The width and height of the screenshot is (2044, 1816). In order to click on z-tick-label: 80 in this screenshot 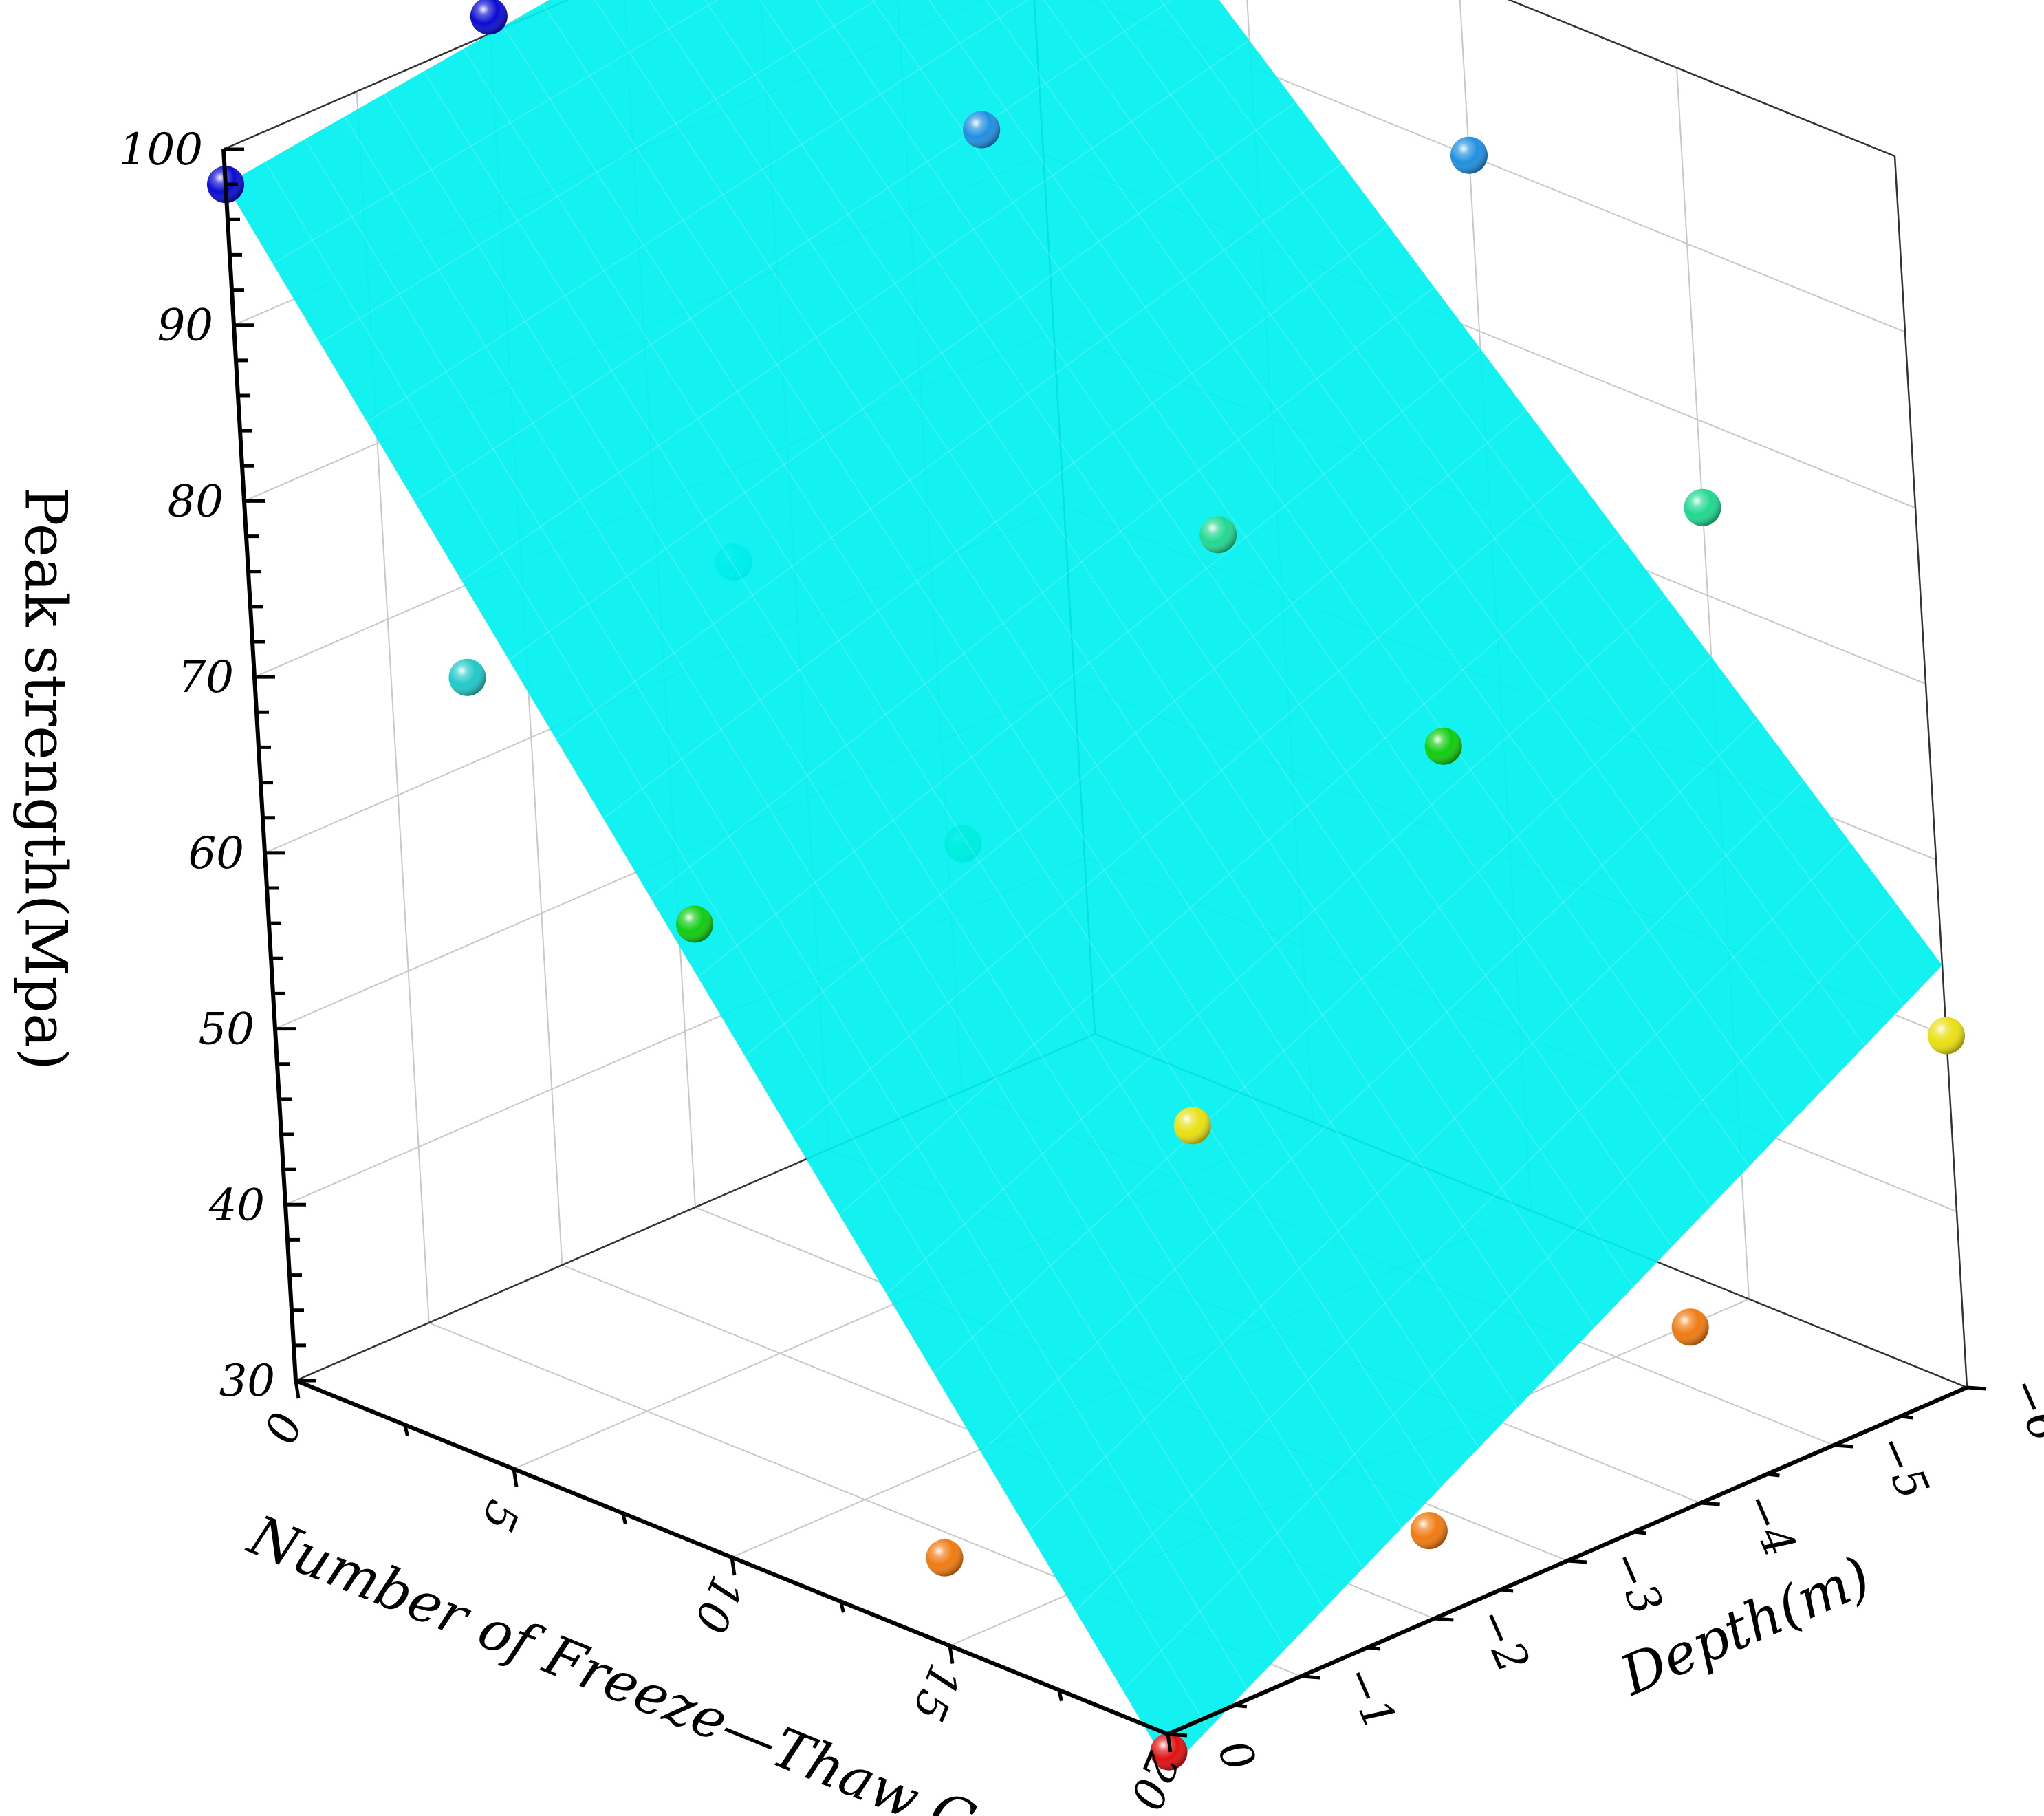, I will do `click(196, 501)`.